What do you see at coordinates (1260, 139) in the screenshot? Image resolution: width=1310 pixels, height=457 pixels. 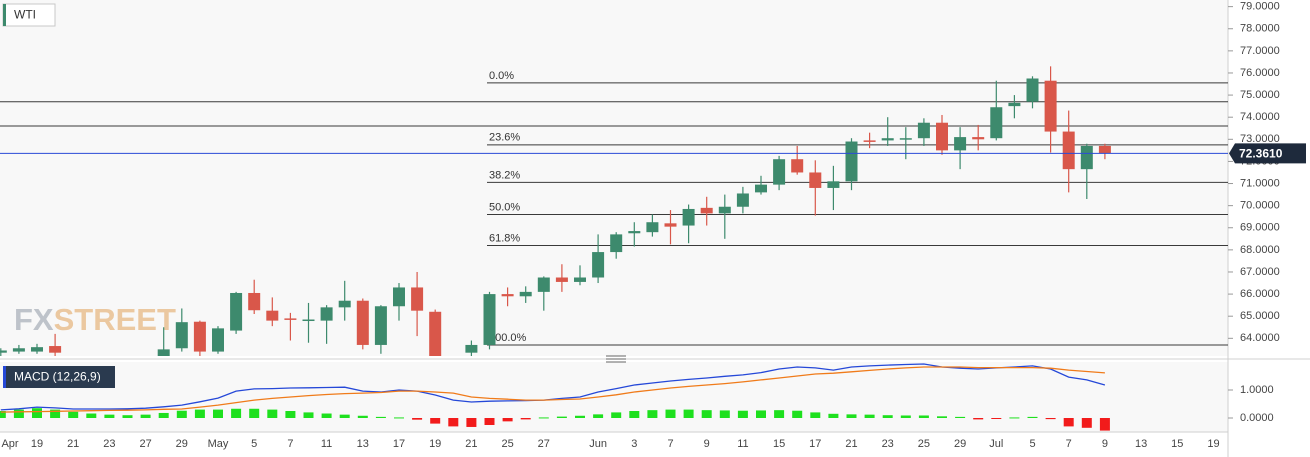 I see `y-tick-label: 73.0000` at bounding box center [1260, 139].